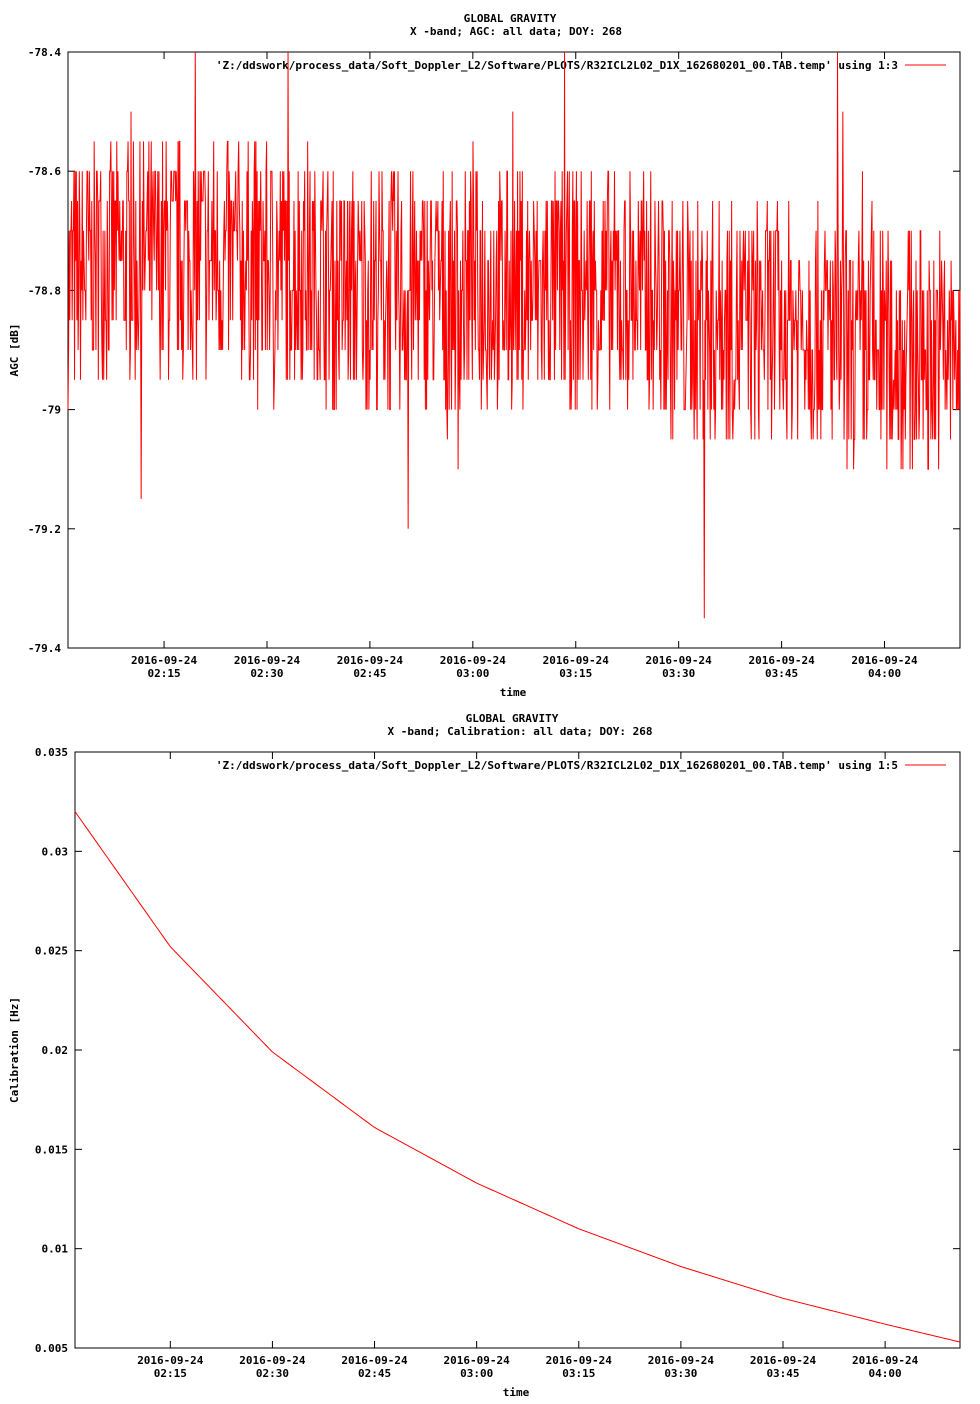  I want to click on y-axis-label: Calibration [Hz], so click(14, 1050).